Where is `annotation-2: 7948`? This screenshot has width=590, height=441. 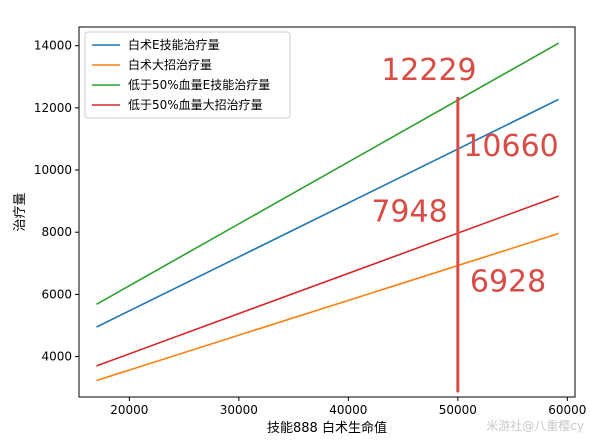 annotation-2: 7948 is located at coordinates (409, 211).